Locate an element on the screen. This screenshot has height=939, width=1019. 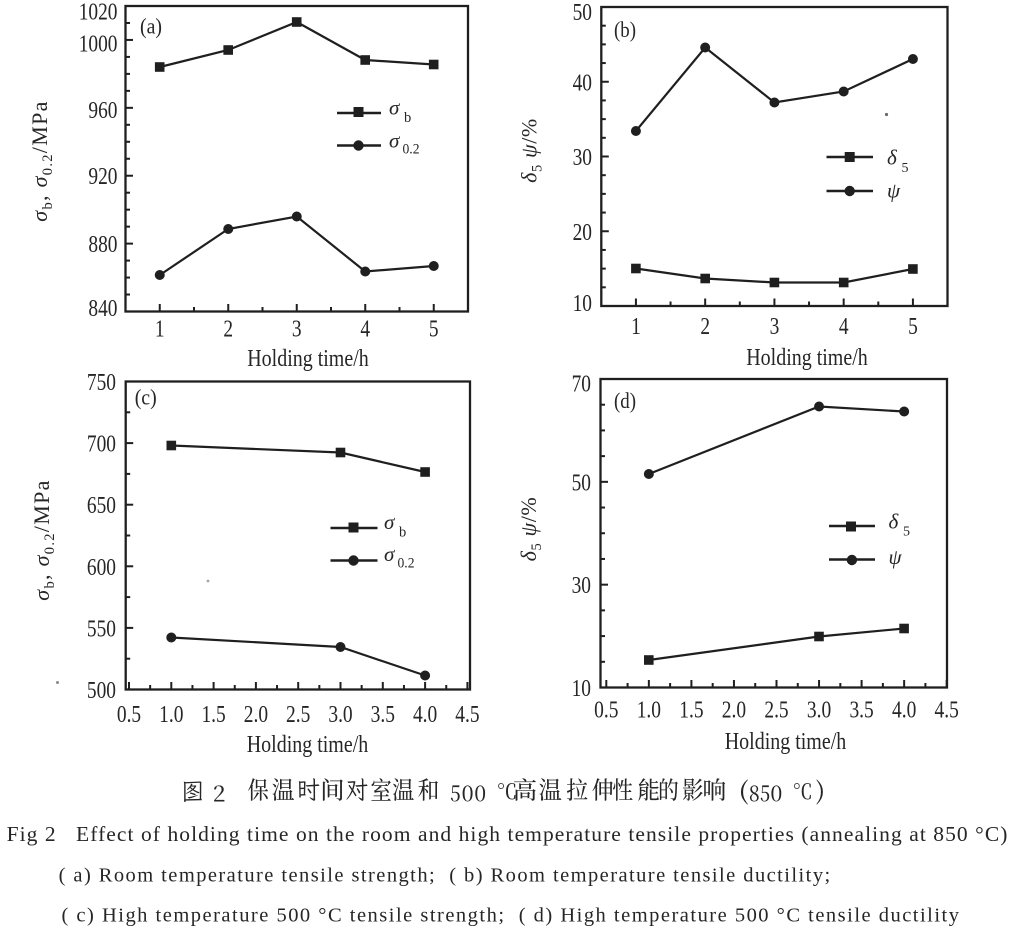
svg-text: 500 is located at coordinates (101, 691).